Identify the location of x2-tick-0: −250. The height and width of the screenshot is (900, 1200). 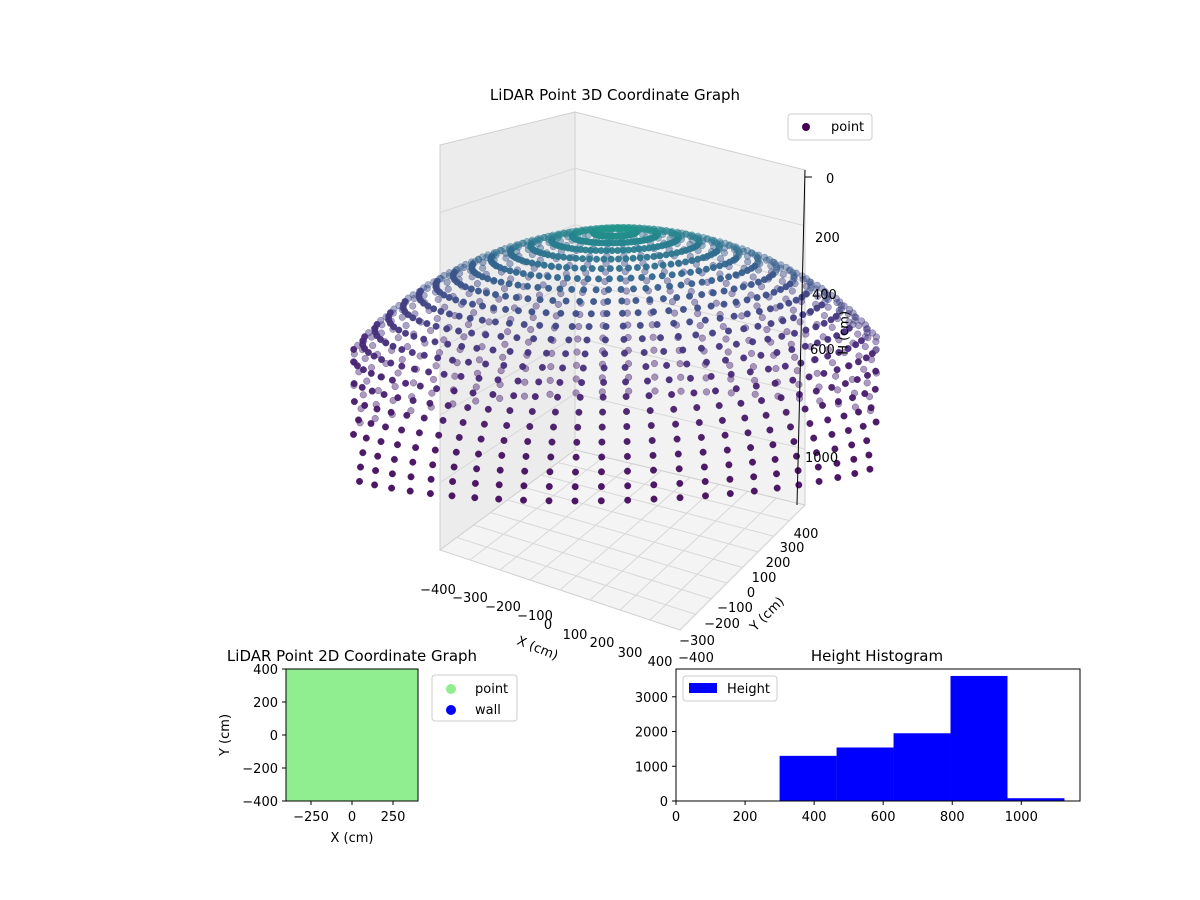
(311, 817).